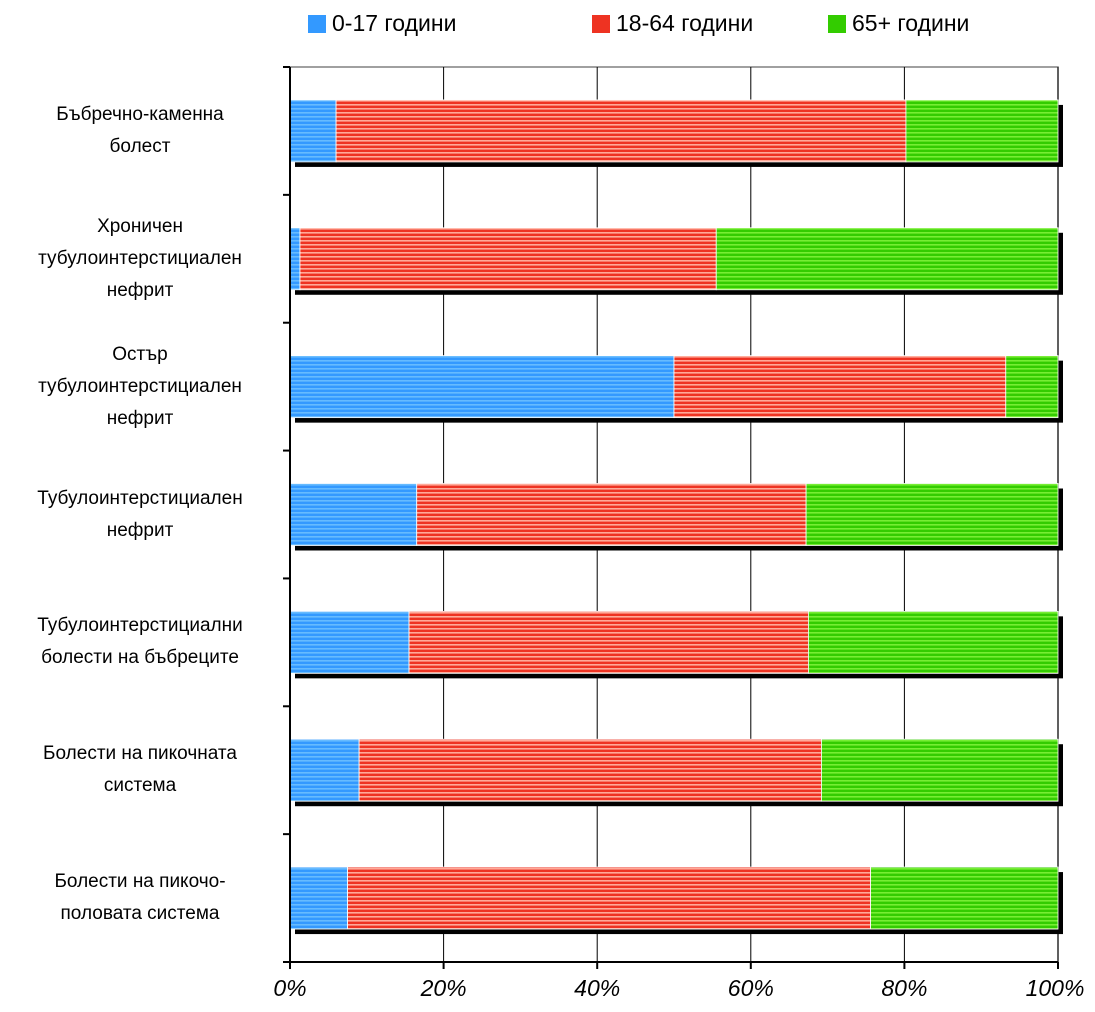 The height and width of the screenshot is (1012, 1095). What do you see at coordinates (290, 988) in the screenshot?
I see `x-tick-label: 0%` at bounding box center [290, 988].